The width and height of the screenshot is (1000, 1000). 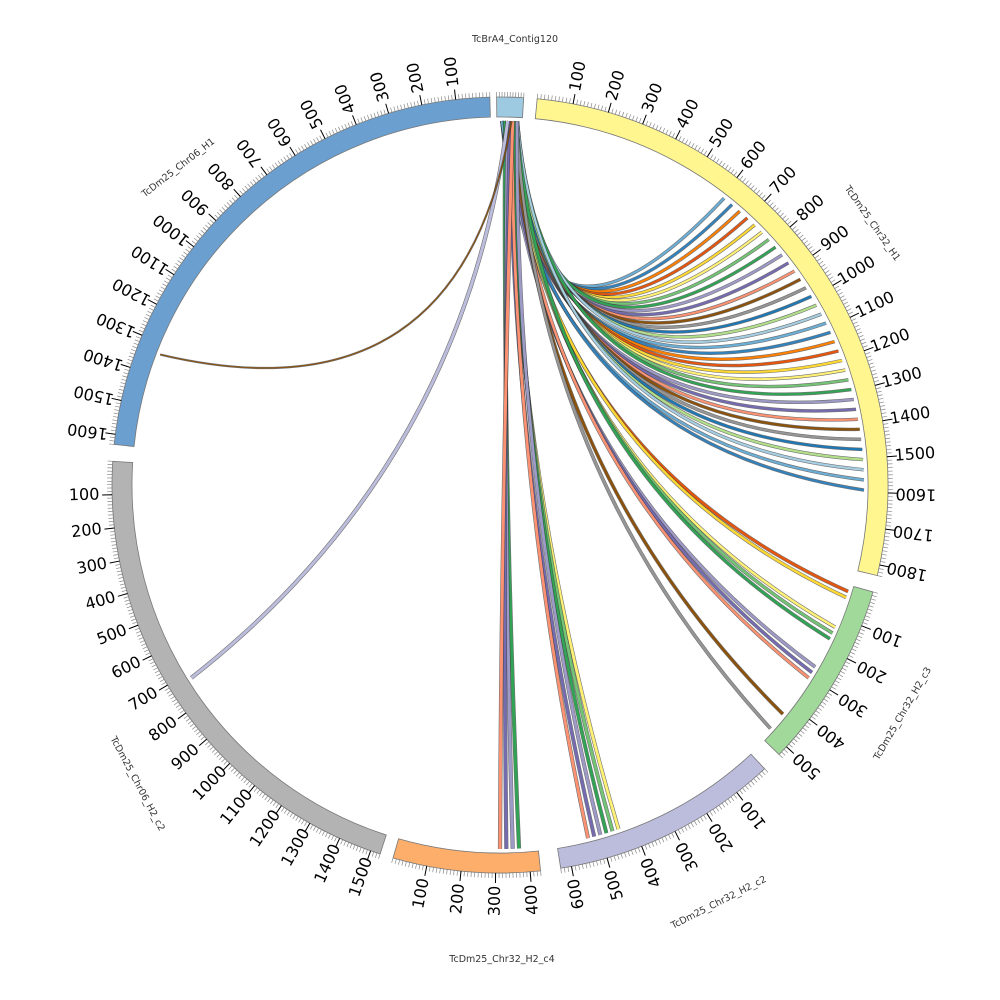 What do you see at coordinates (265, 828) in the screenshot?
I see `tick-label: 1200` at bounding box center [265, 828].